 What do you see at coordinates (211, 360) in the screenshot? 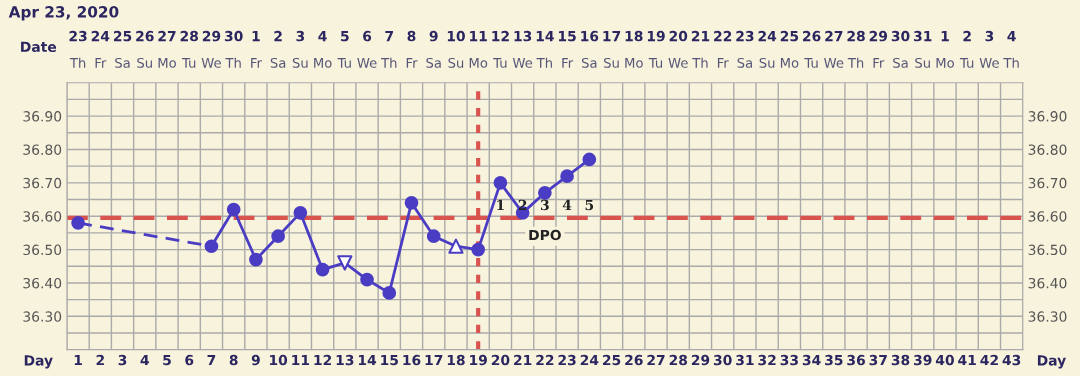
I see `x-tick-label: 7` at bounding box center [211, 360].